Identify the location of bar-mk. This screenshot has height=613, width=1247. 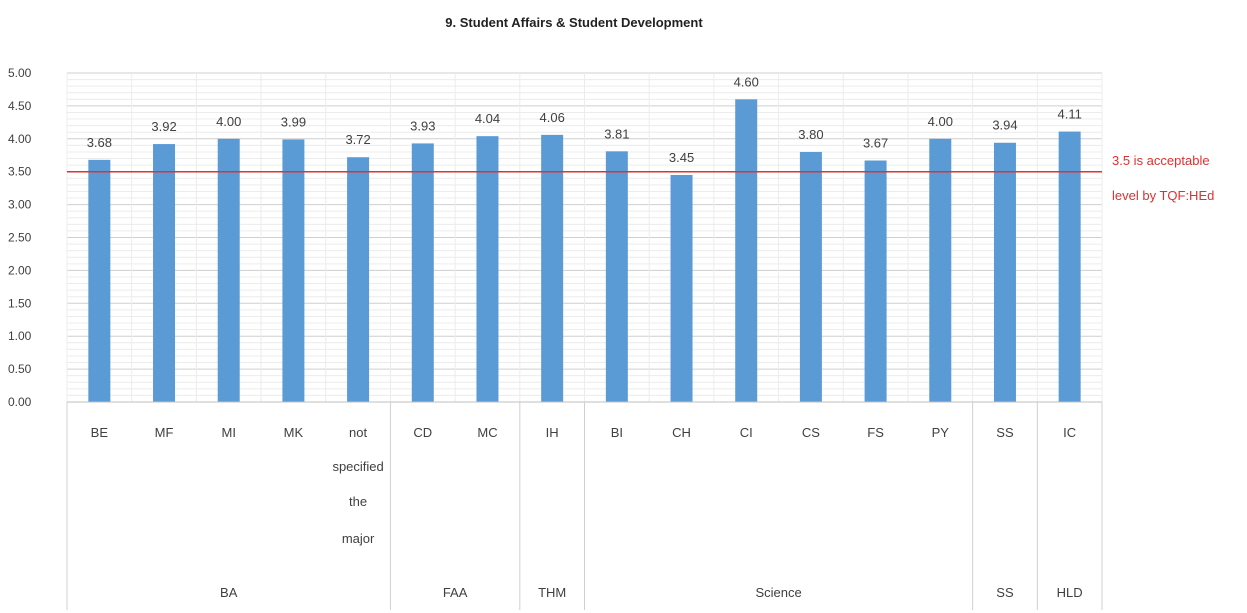
(293, 270).